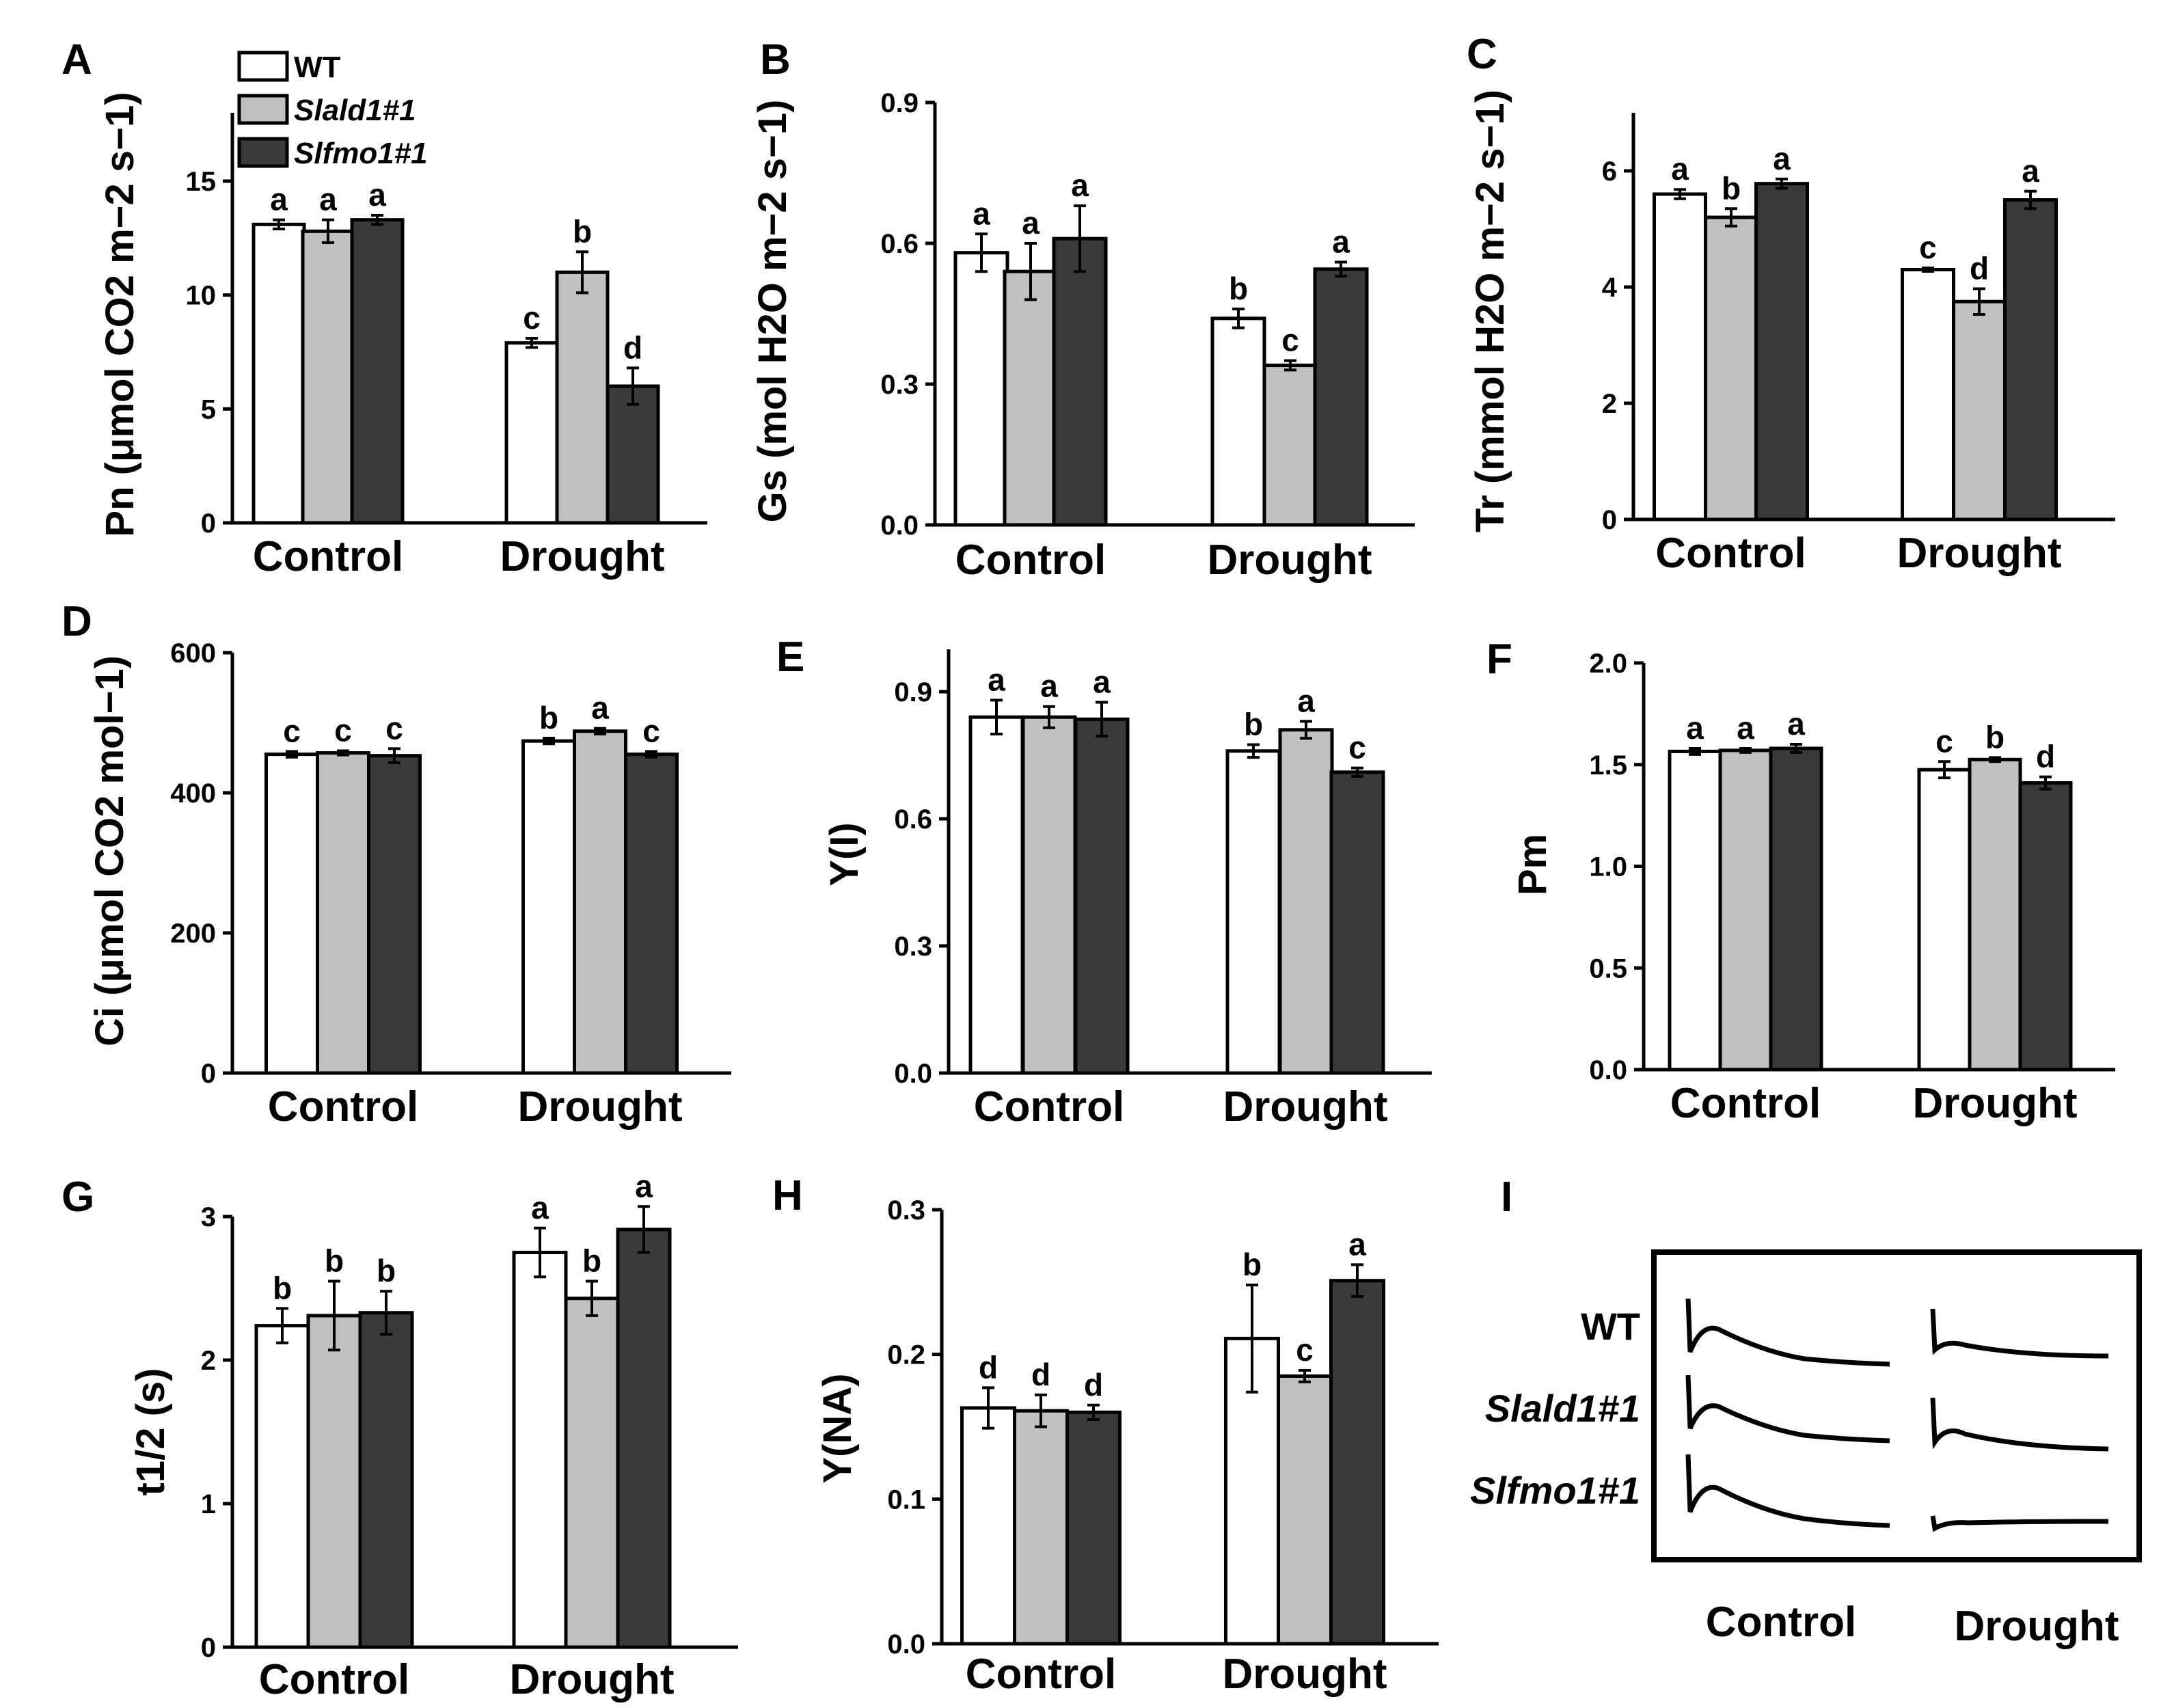 Image resolution: width=2174 pixels, height=1708 pixels. What do you see at coordinates (790, 657) in the screenshot?
I see `panel-letter: E` at bounding box center [790, 657].